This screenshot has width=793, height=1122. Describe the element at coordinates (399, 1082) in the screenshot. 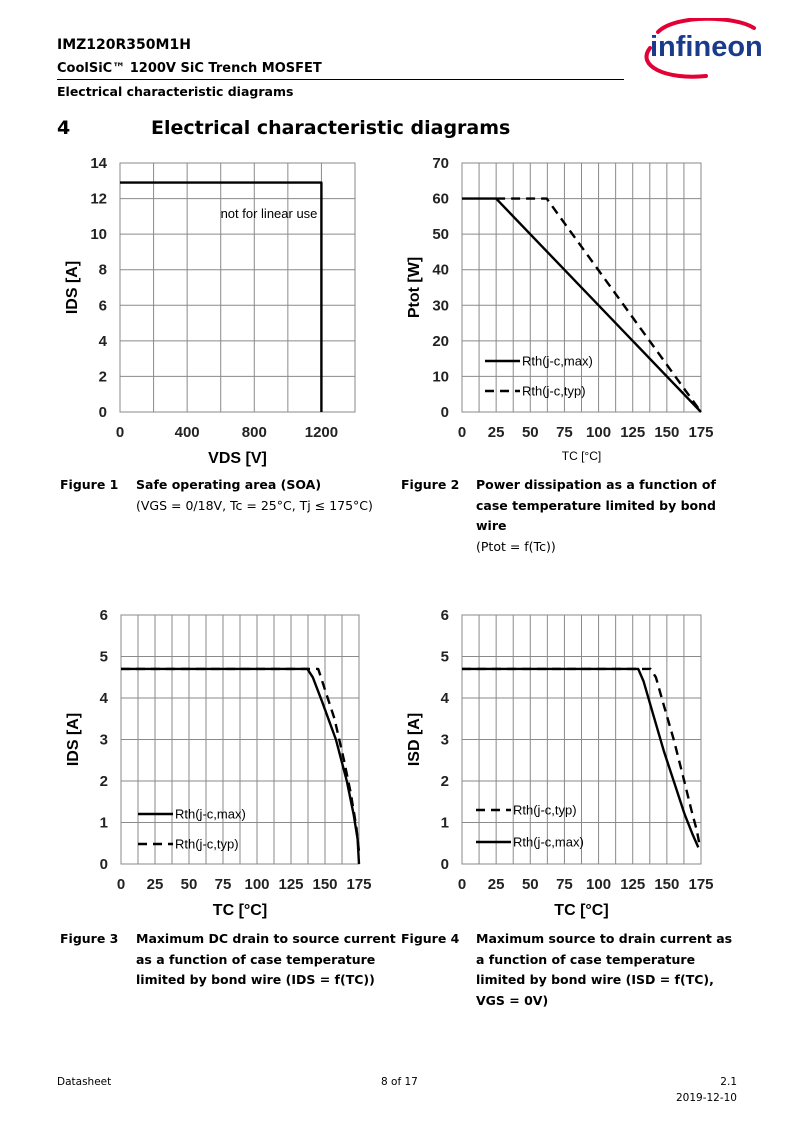

I see `footer-page: 8 of 17` at that location.